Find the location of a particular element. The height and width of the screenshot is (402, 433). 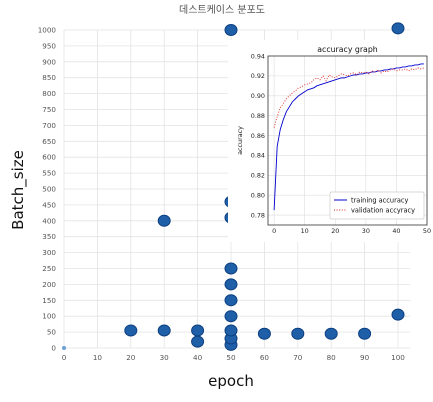

scatter-x-axis-label: epoch is located at coordinates (231, 381).